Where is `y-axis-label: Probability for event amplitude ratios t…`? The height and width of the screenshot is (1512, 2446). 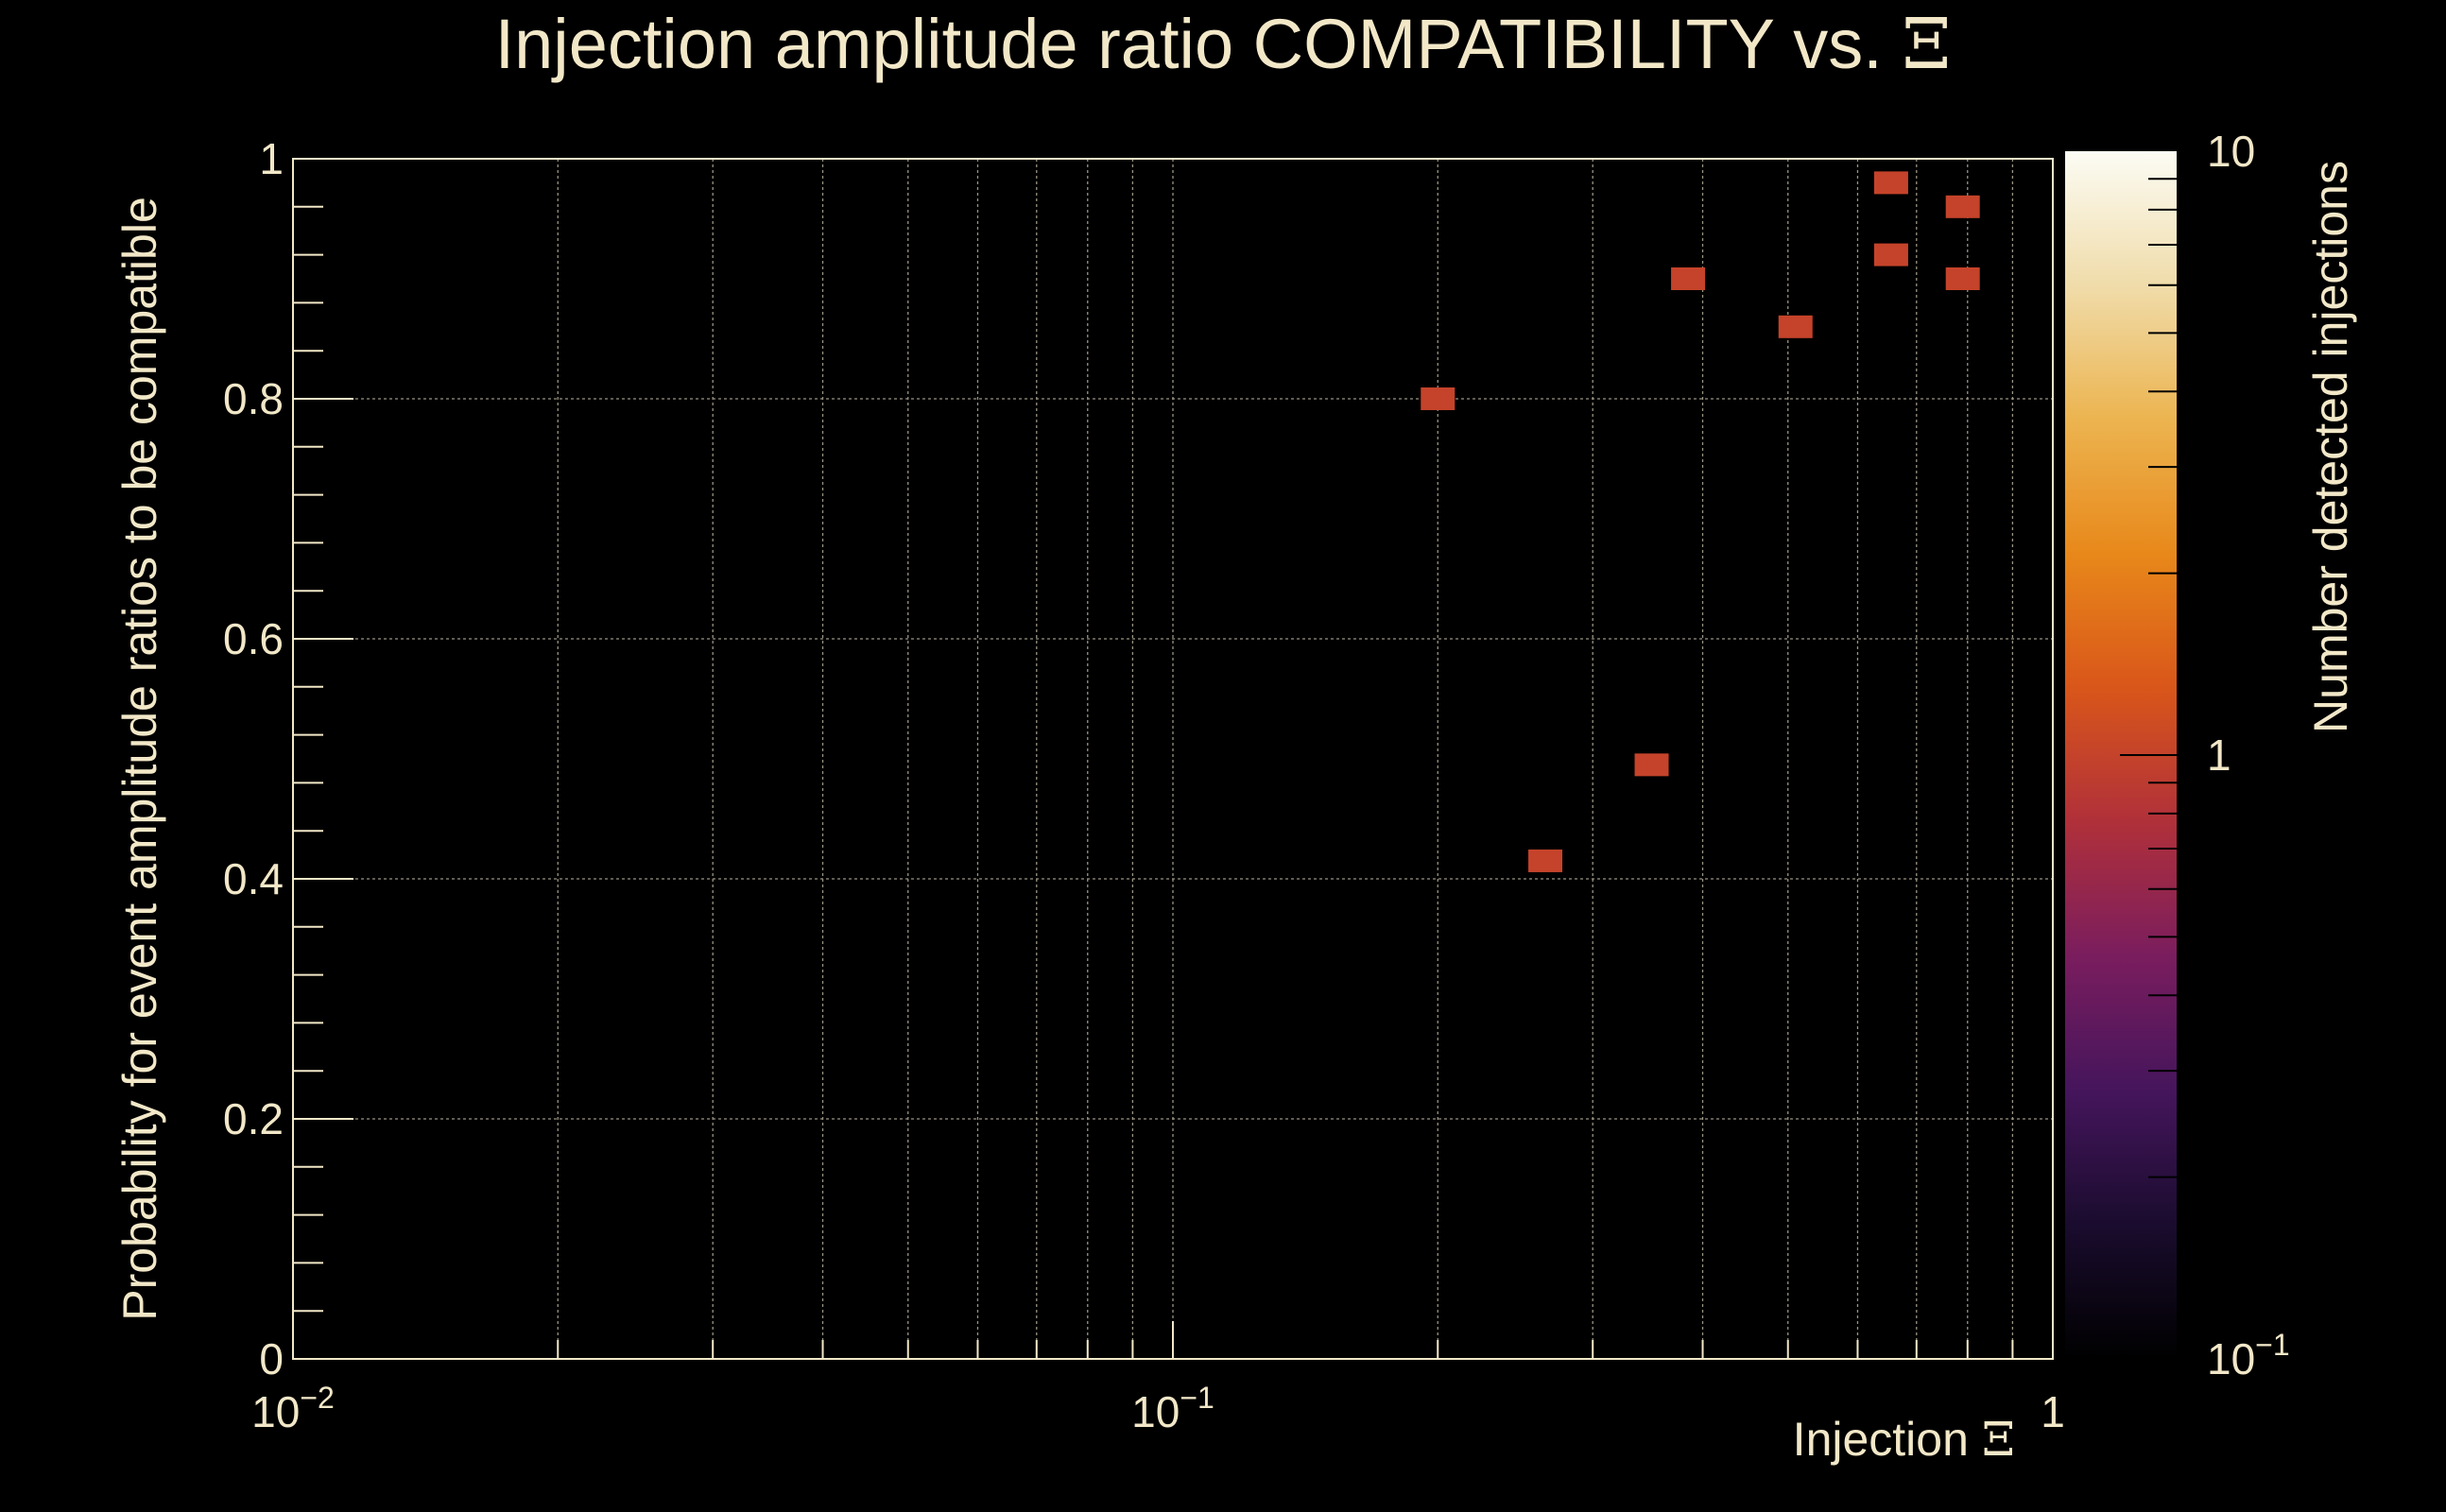
y-axis-label: Probability for event amplitude ratios t… is located at coordinates (139, 759).